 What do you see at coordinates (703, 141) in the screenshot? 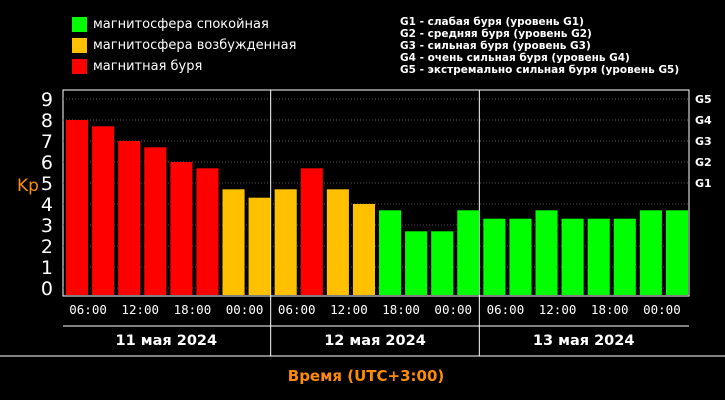
I see `g-level-label: G3` at bounding box center [703, 141].